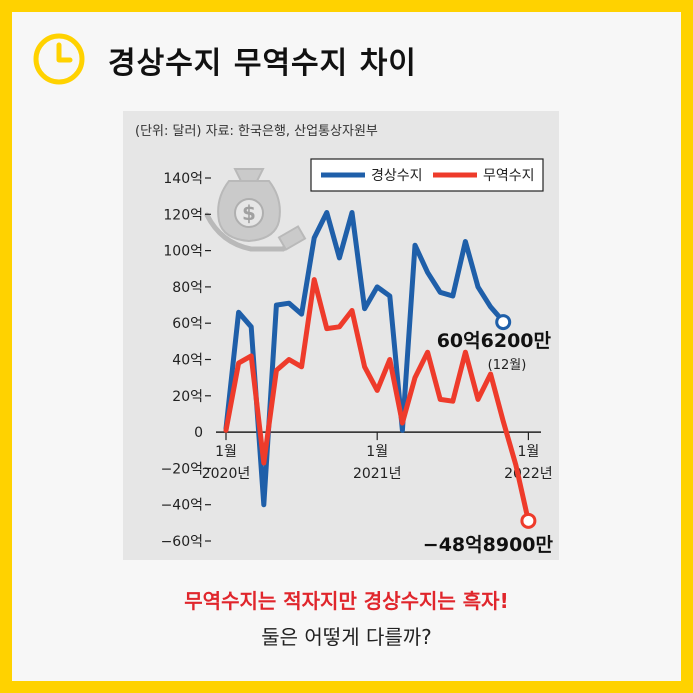 This screenshot has width=693, height=693. What do you see at coordinates (256, 131) in the screenshot?
I see `chart-note: (단위: 달러) 자료: 한국은행, 산업통상자원부` at bounding box center [256, 131].